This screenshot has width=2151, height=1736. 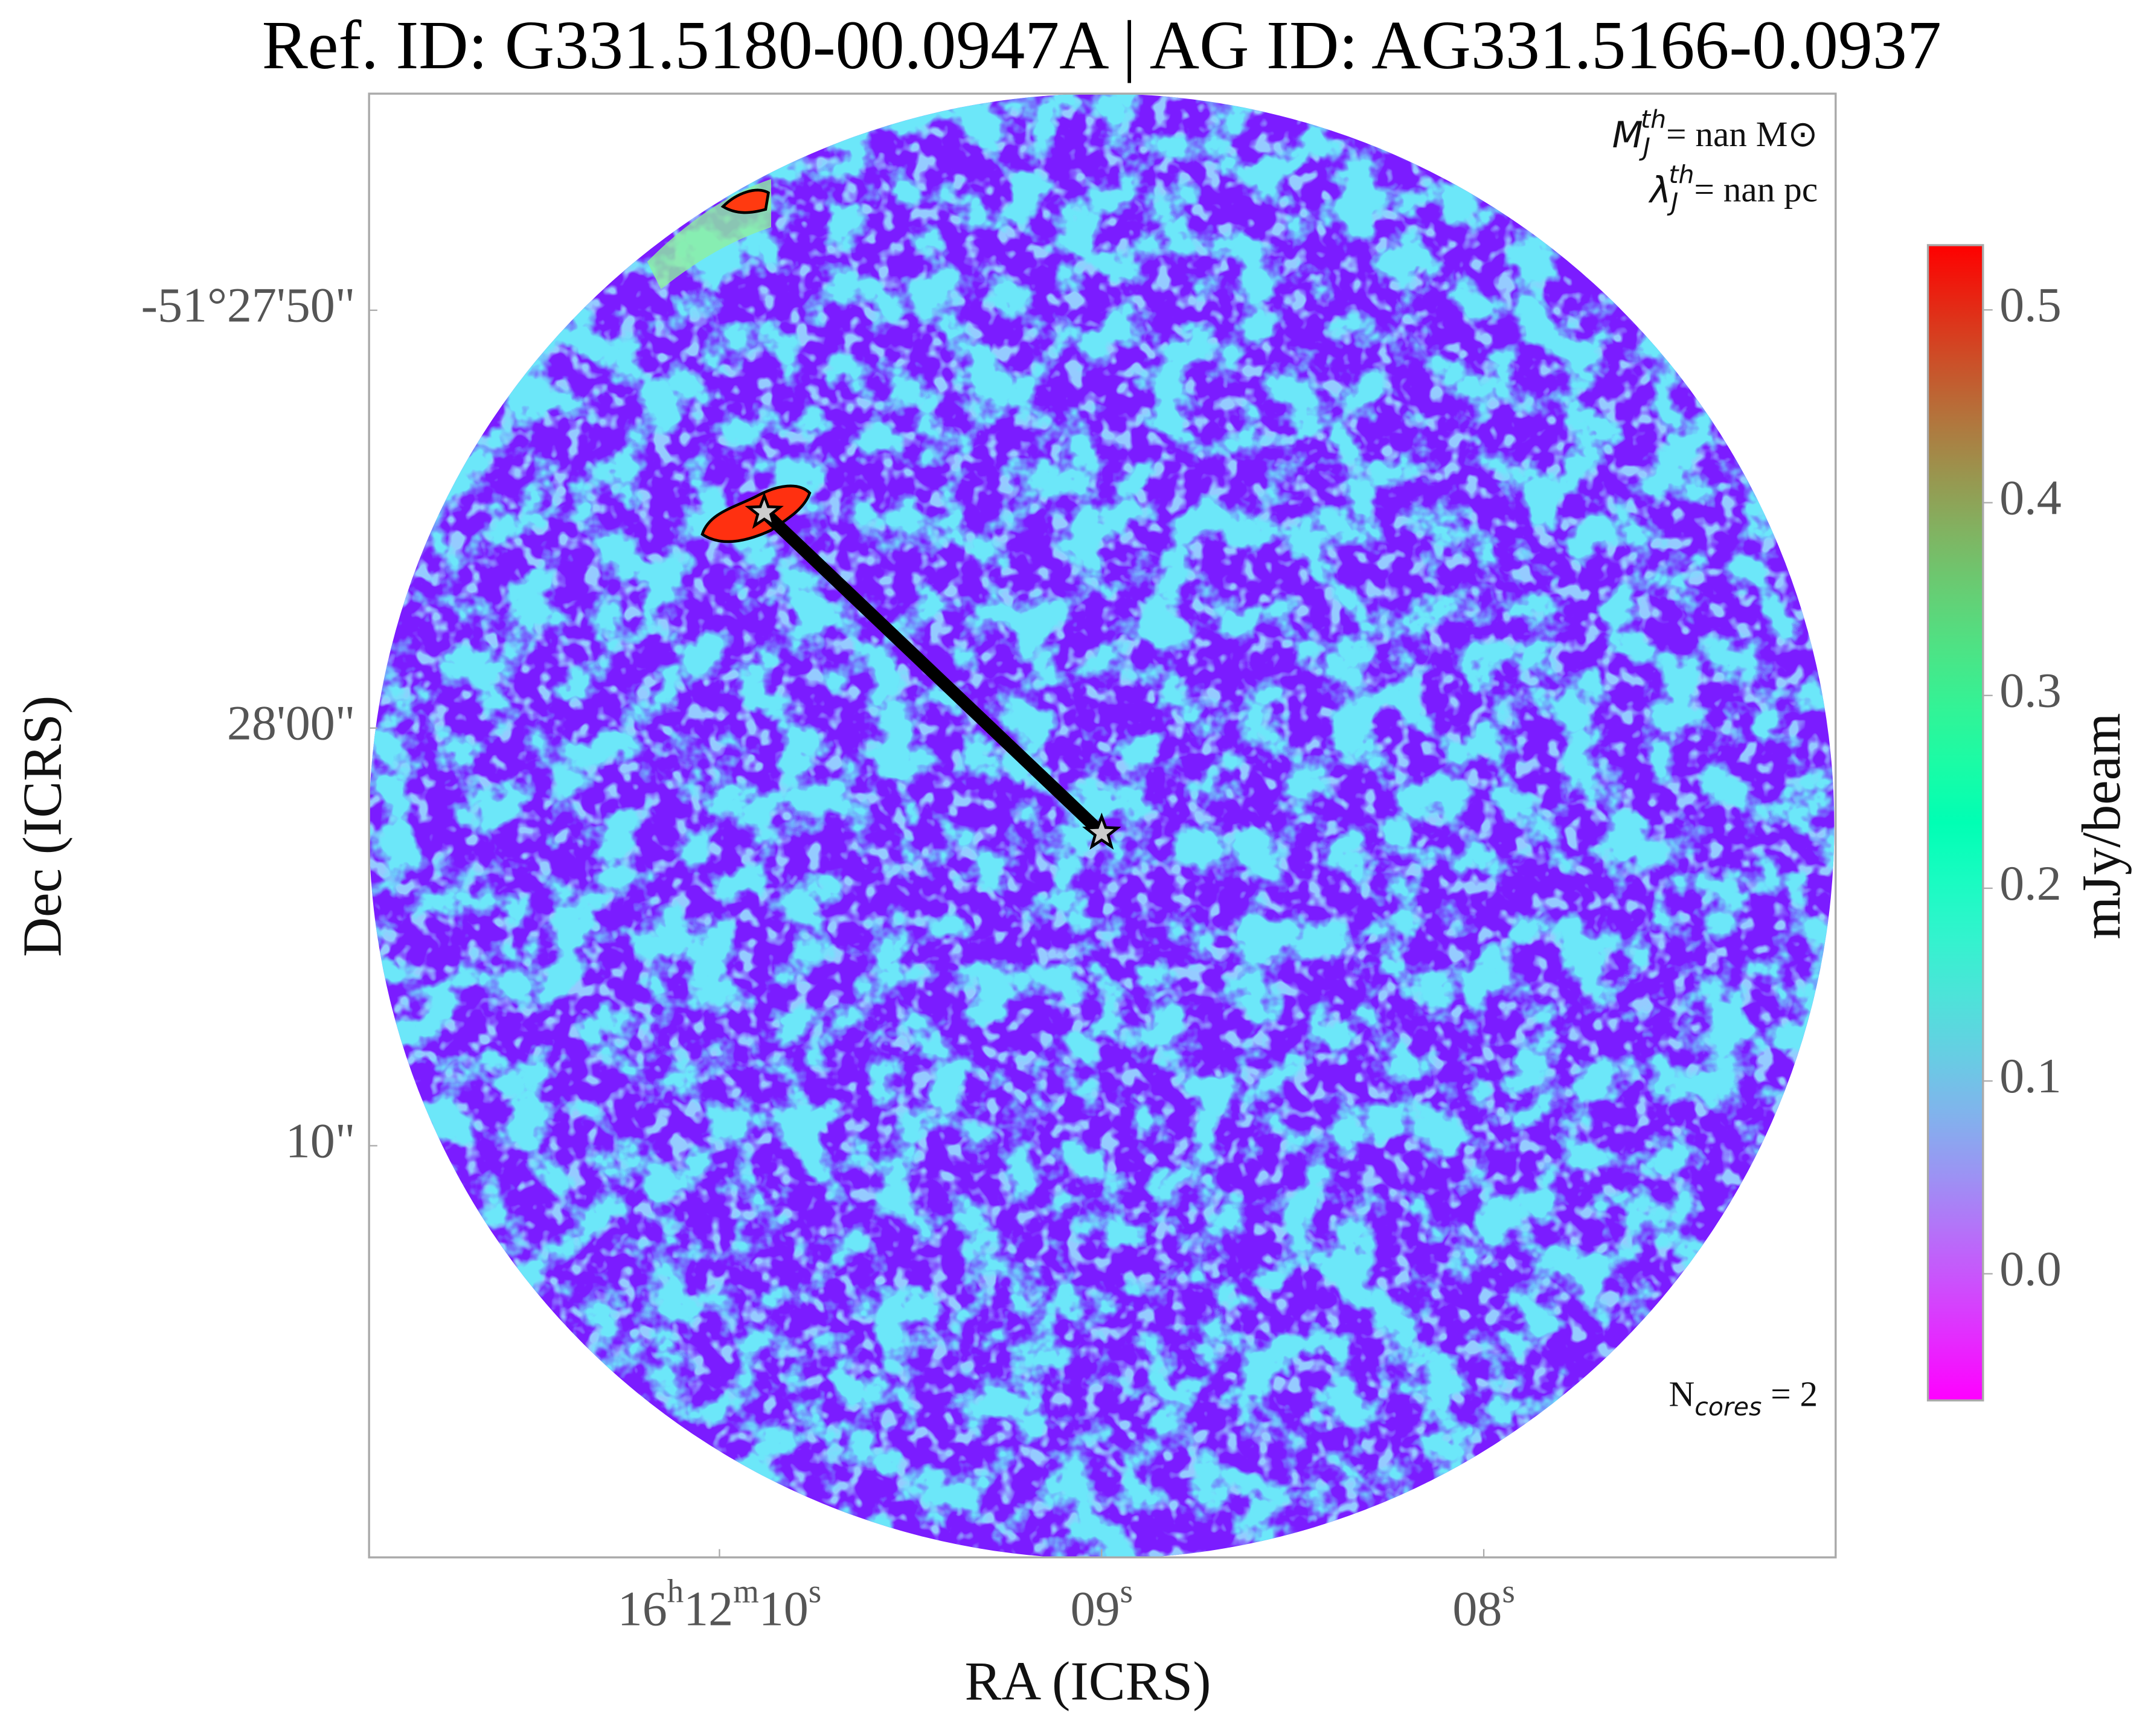 I want to click on colorbar-tick-label: 0.5, so click(x=2031, y=304).